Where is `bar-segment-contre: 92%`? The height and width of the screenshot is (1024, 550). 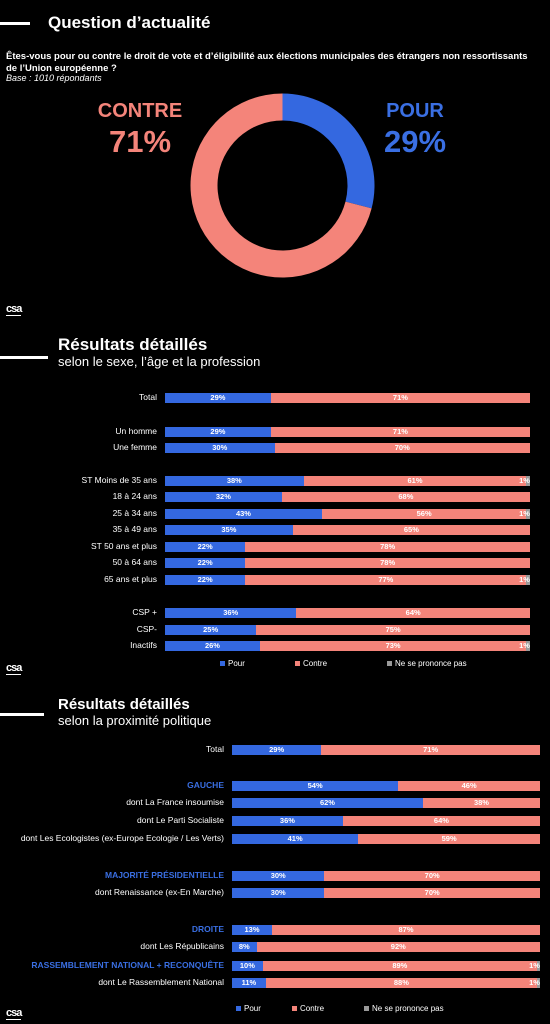
bar-segment-contre: 92% is located at coordinates (398, 947).